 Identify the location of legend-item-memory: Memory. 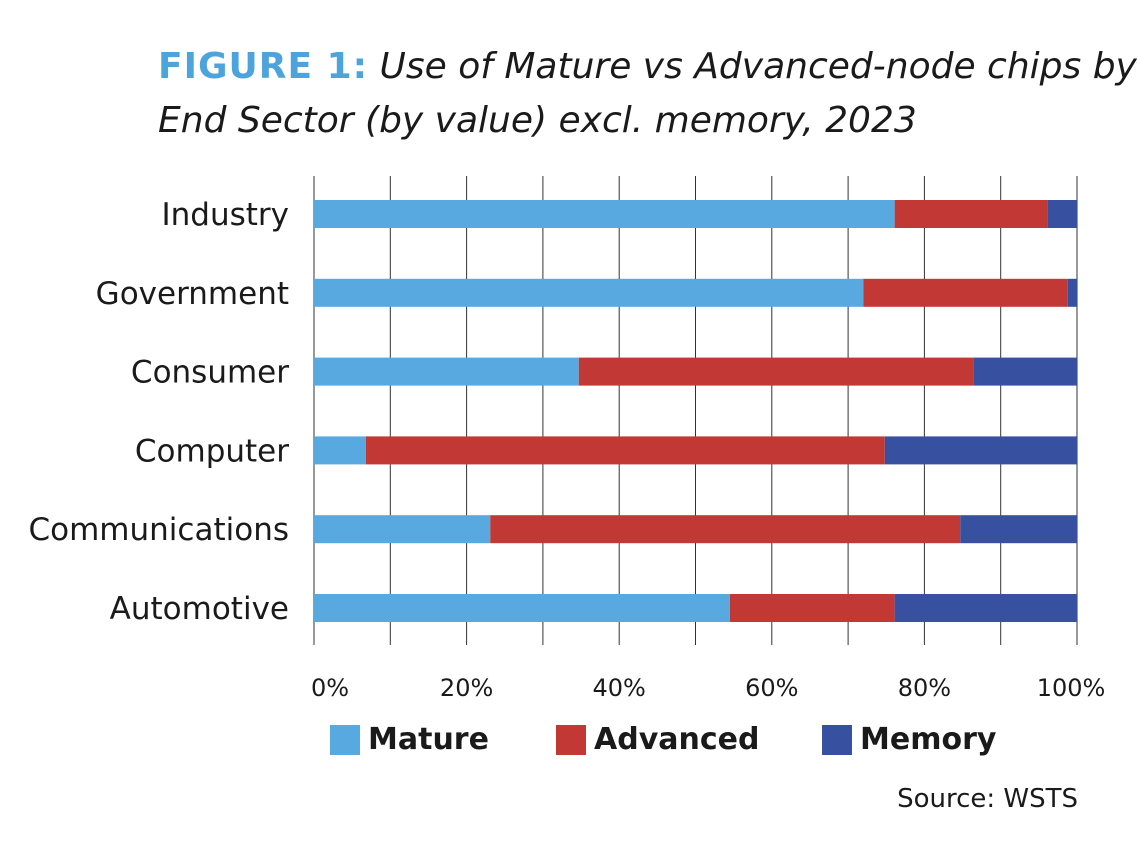
(909, 739).